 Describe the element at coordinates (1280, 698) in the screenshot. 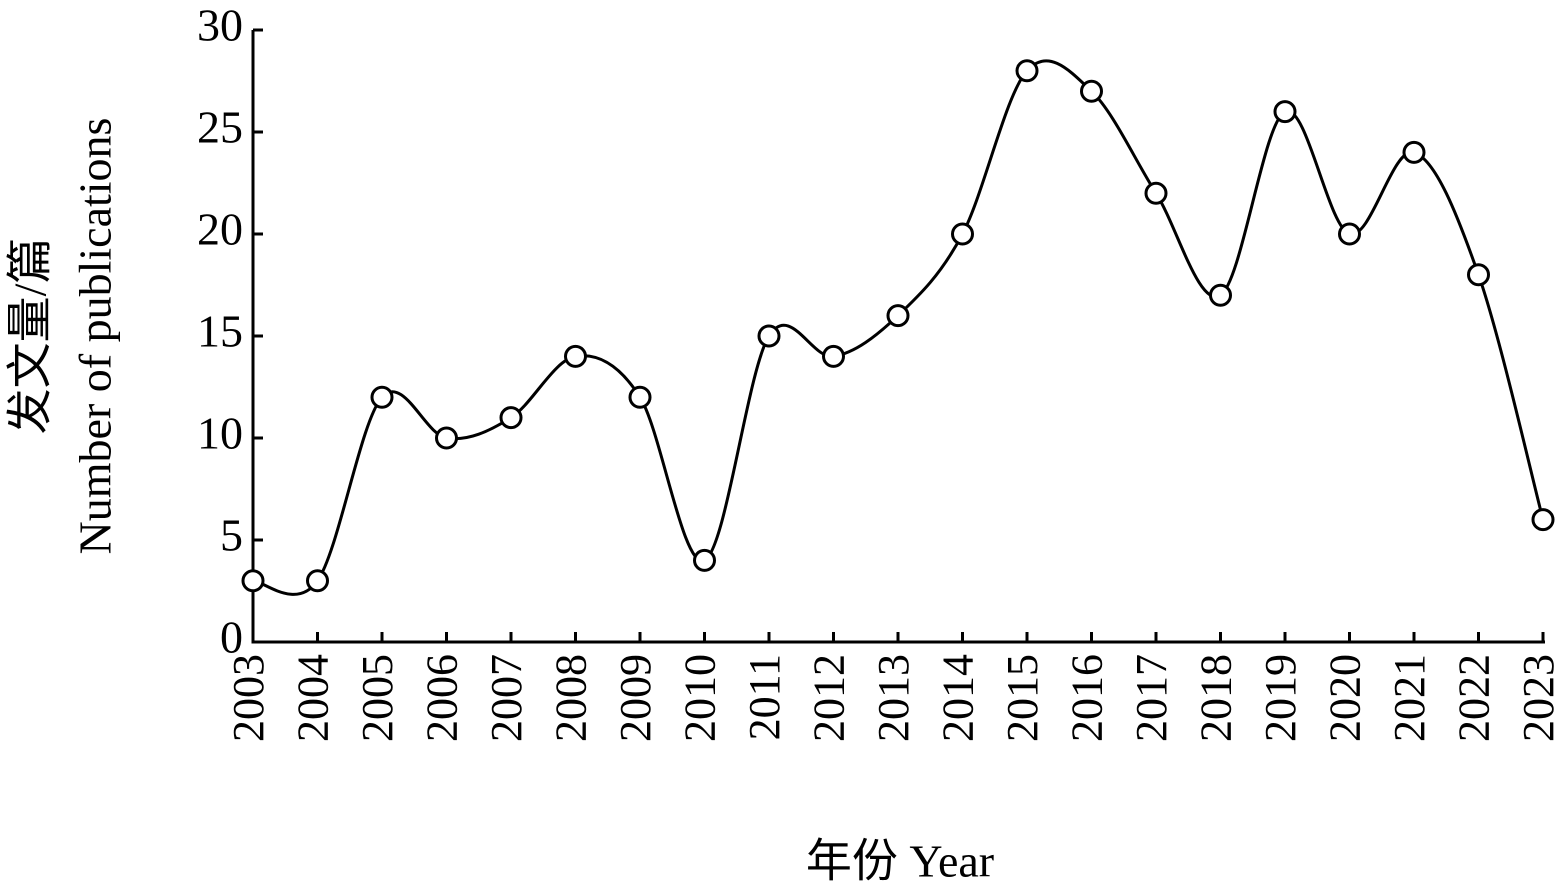

I see `x-tick-label: 2019` at that location.